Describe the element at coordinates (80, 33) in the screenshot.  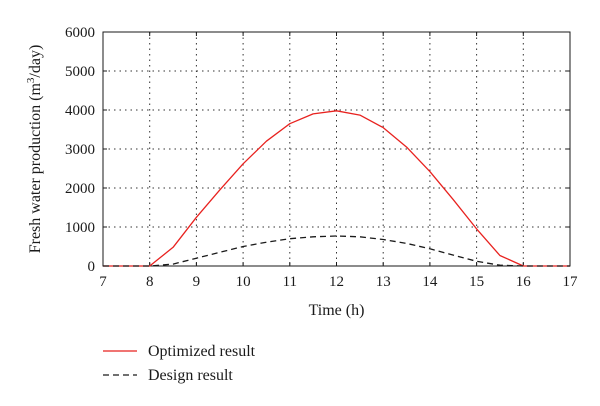
I see `y-tick-label-6: 6000` at that location.